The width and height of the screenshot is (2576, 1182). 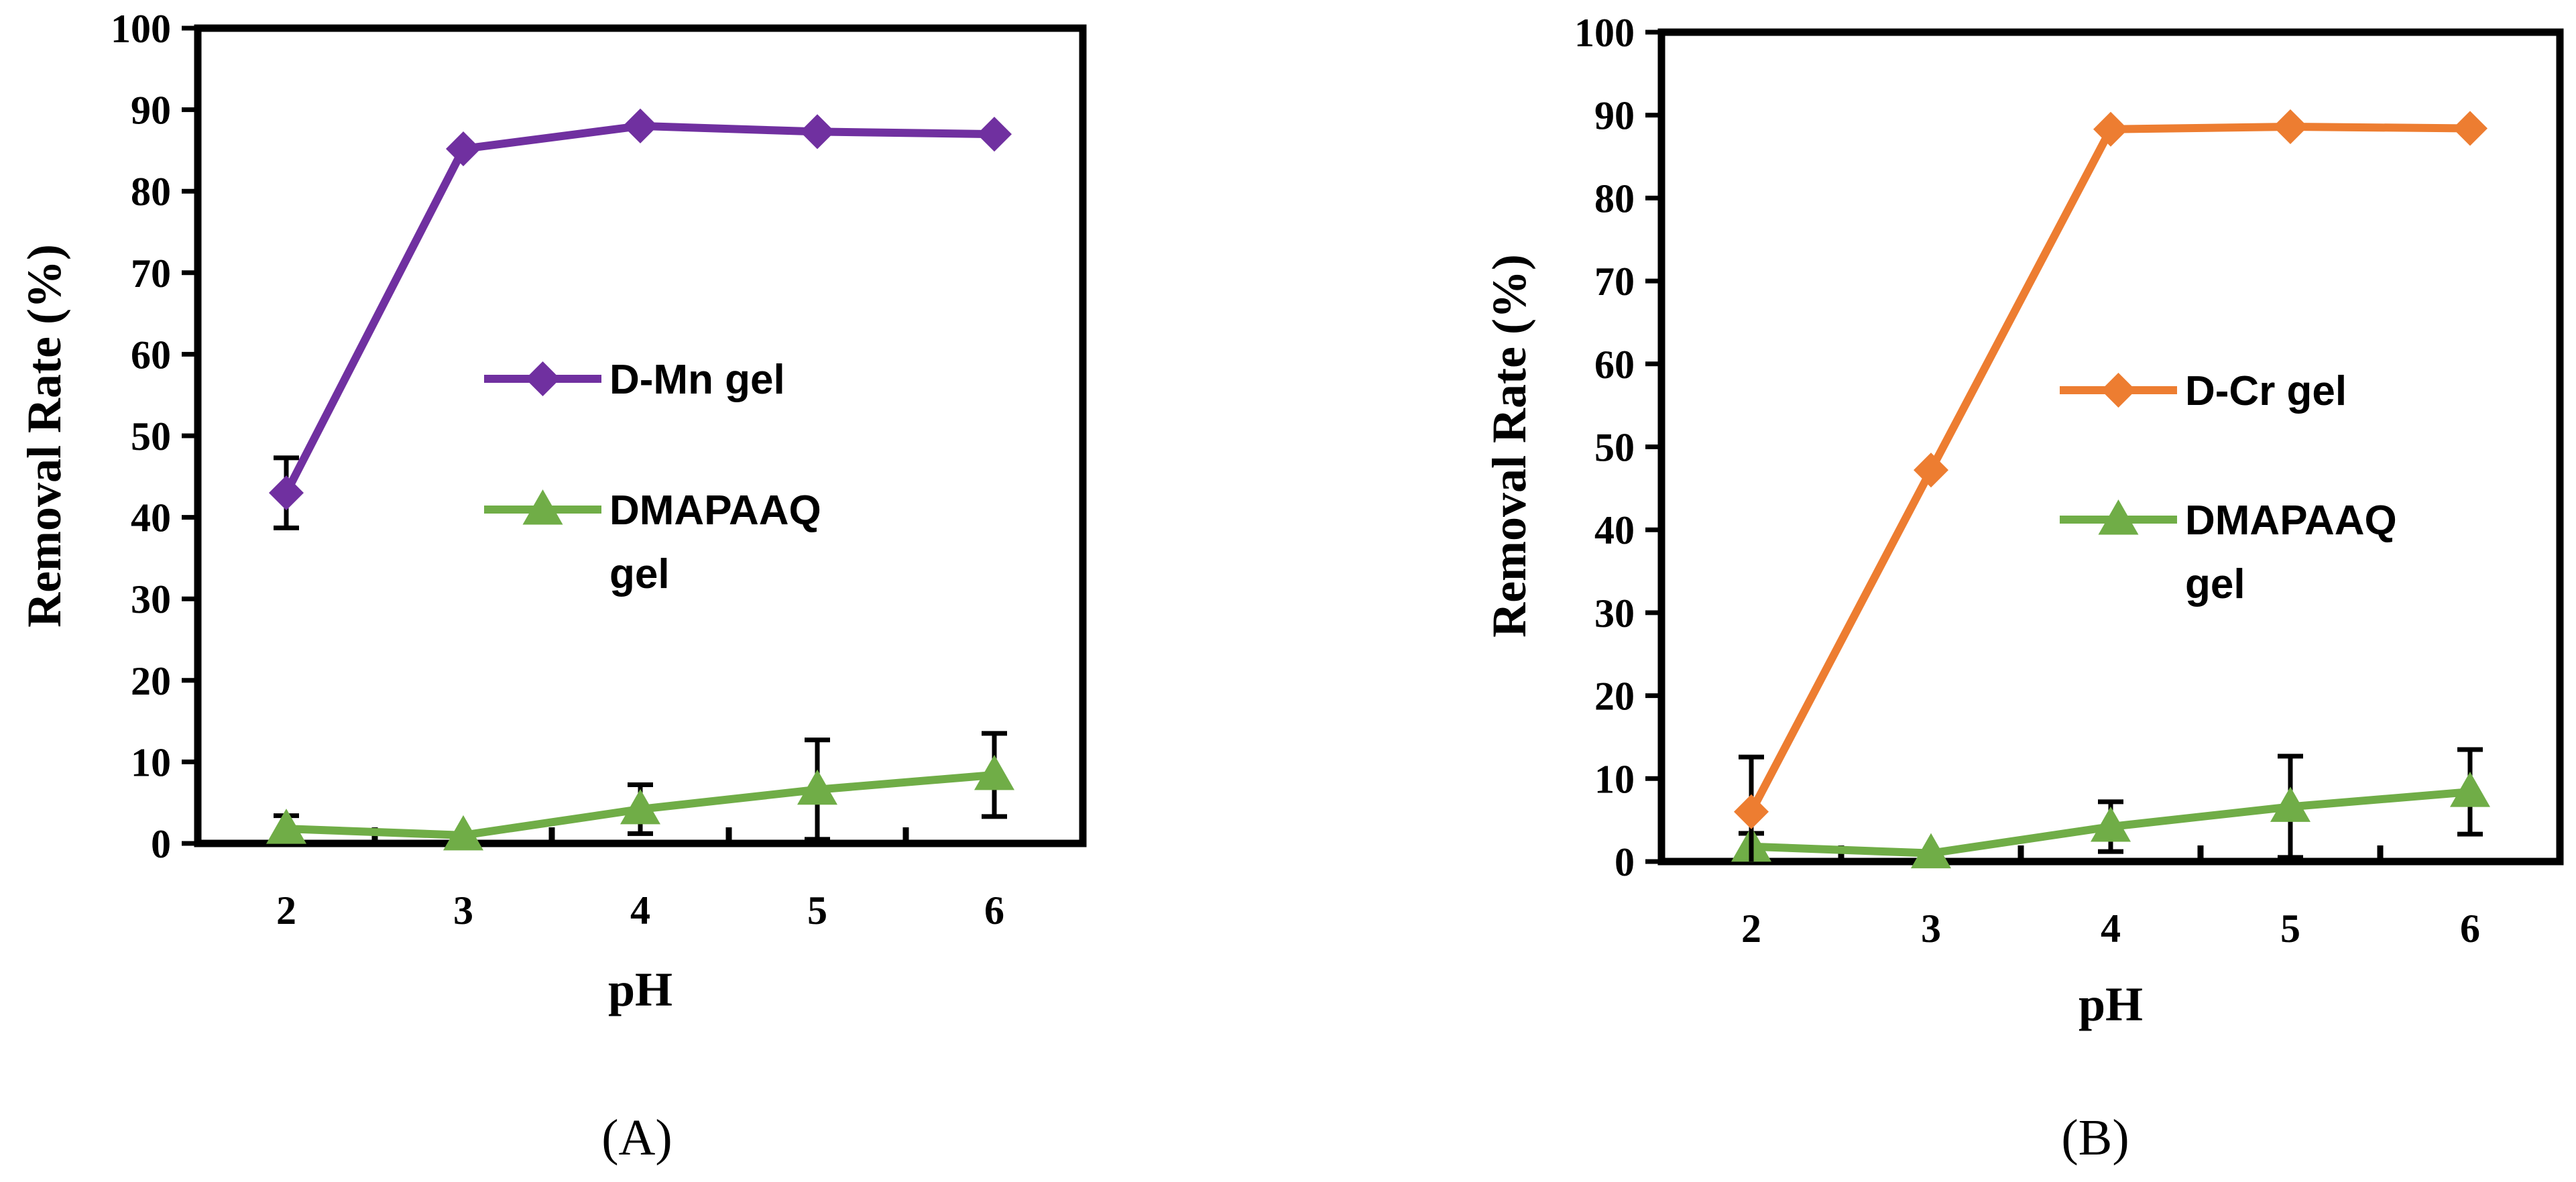 What do you see at coordinates (2111, 1004) in the screenshot?
I see `panel-b-x-axis-title: pH` at bounding box center [2111, 1004].